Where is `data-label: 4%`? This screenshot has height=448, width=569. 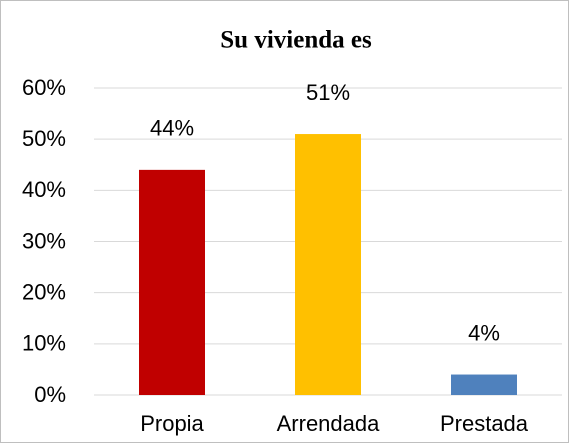 data-label: 4% is located at coordinates (484, 332).